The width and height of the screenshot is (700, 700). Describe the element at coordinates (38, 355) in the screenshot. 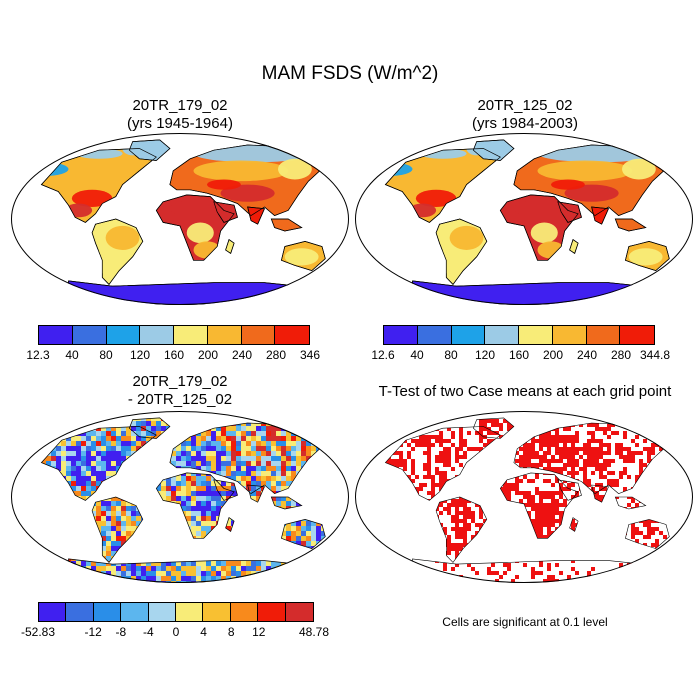

I see `cb1-tick: 12.3` at that location.